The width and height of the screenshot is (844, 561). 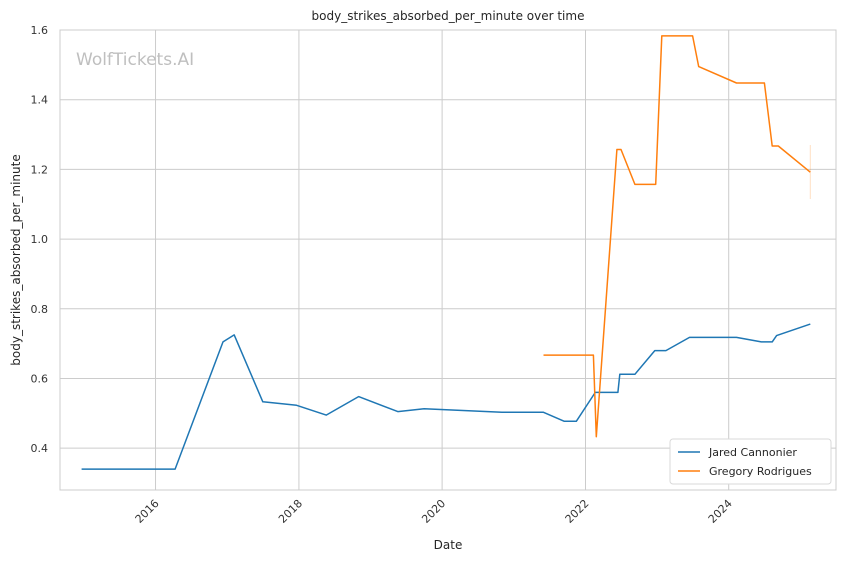 What do you see at coordinates (40, 30) in the screenshot?
I see `y-tick-label: 1.6` at bounding box center [40, 30].